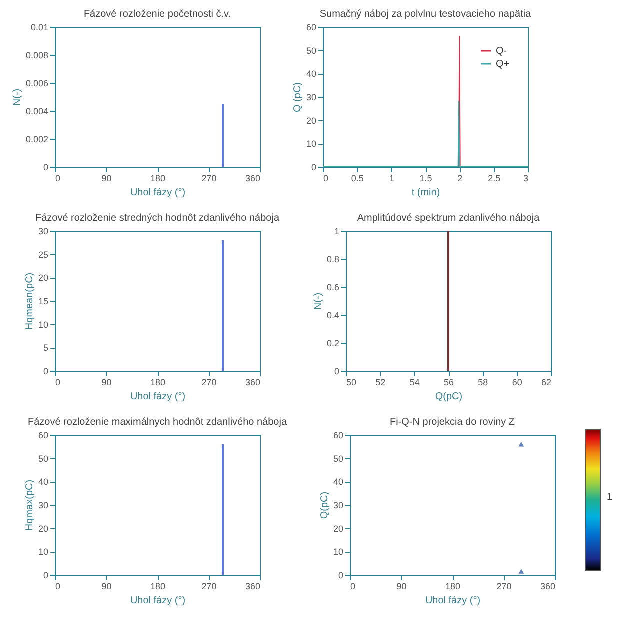  What do you see at coordinates (333, 315) in the screenshot?
I see `y-tick-label: 0.4` at bounding box center [333, 315].